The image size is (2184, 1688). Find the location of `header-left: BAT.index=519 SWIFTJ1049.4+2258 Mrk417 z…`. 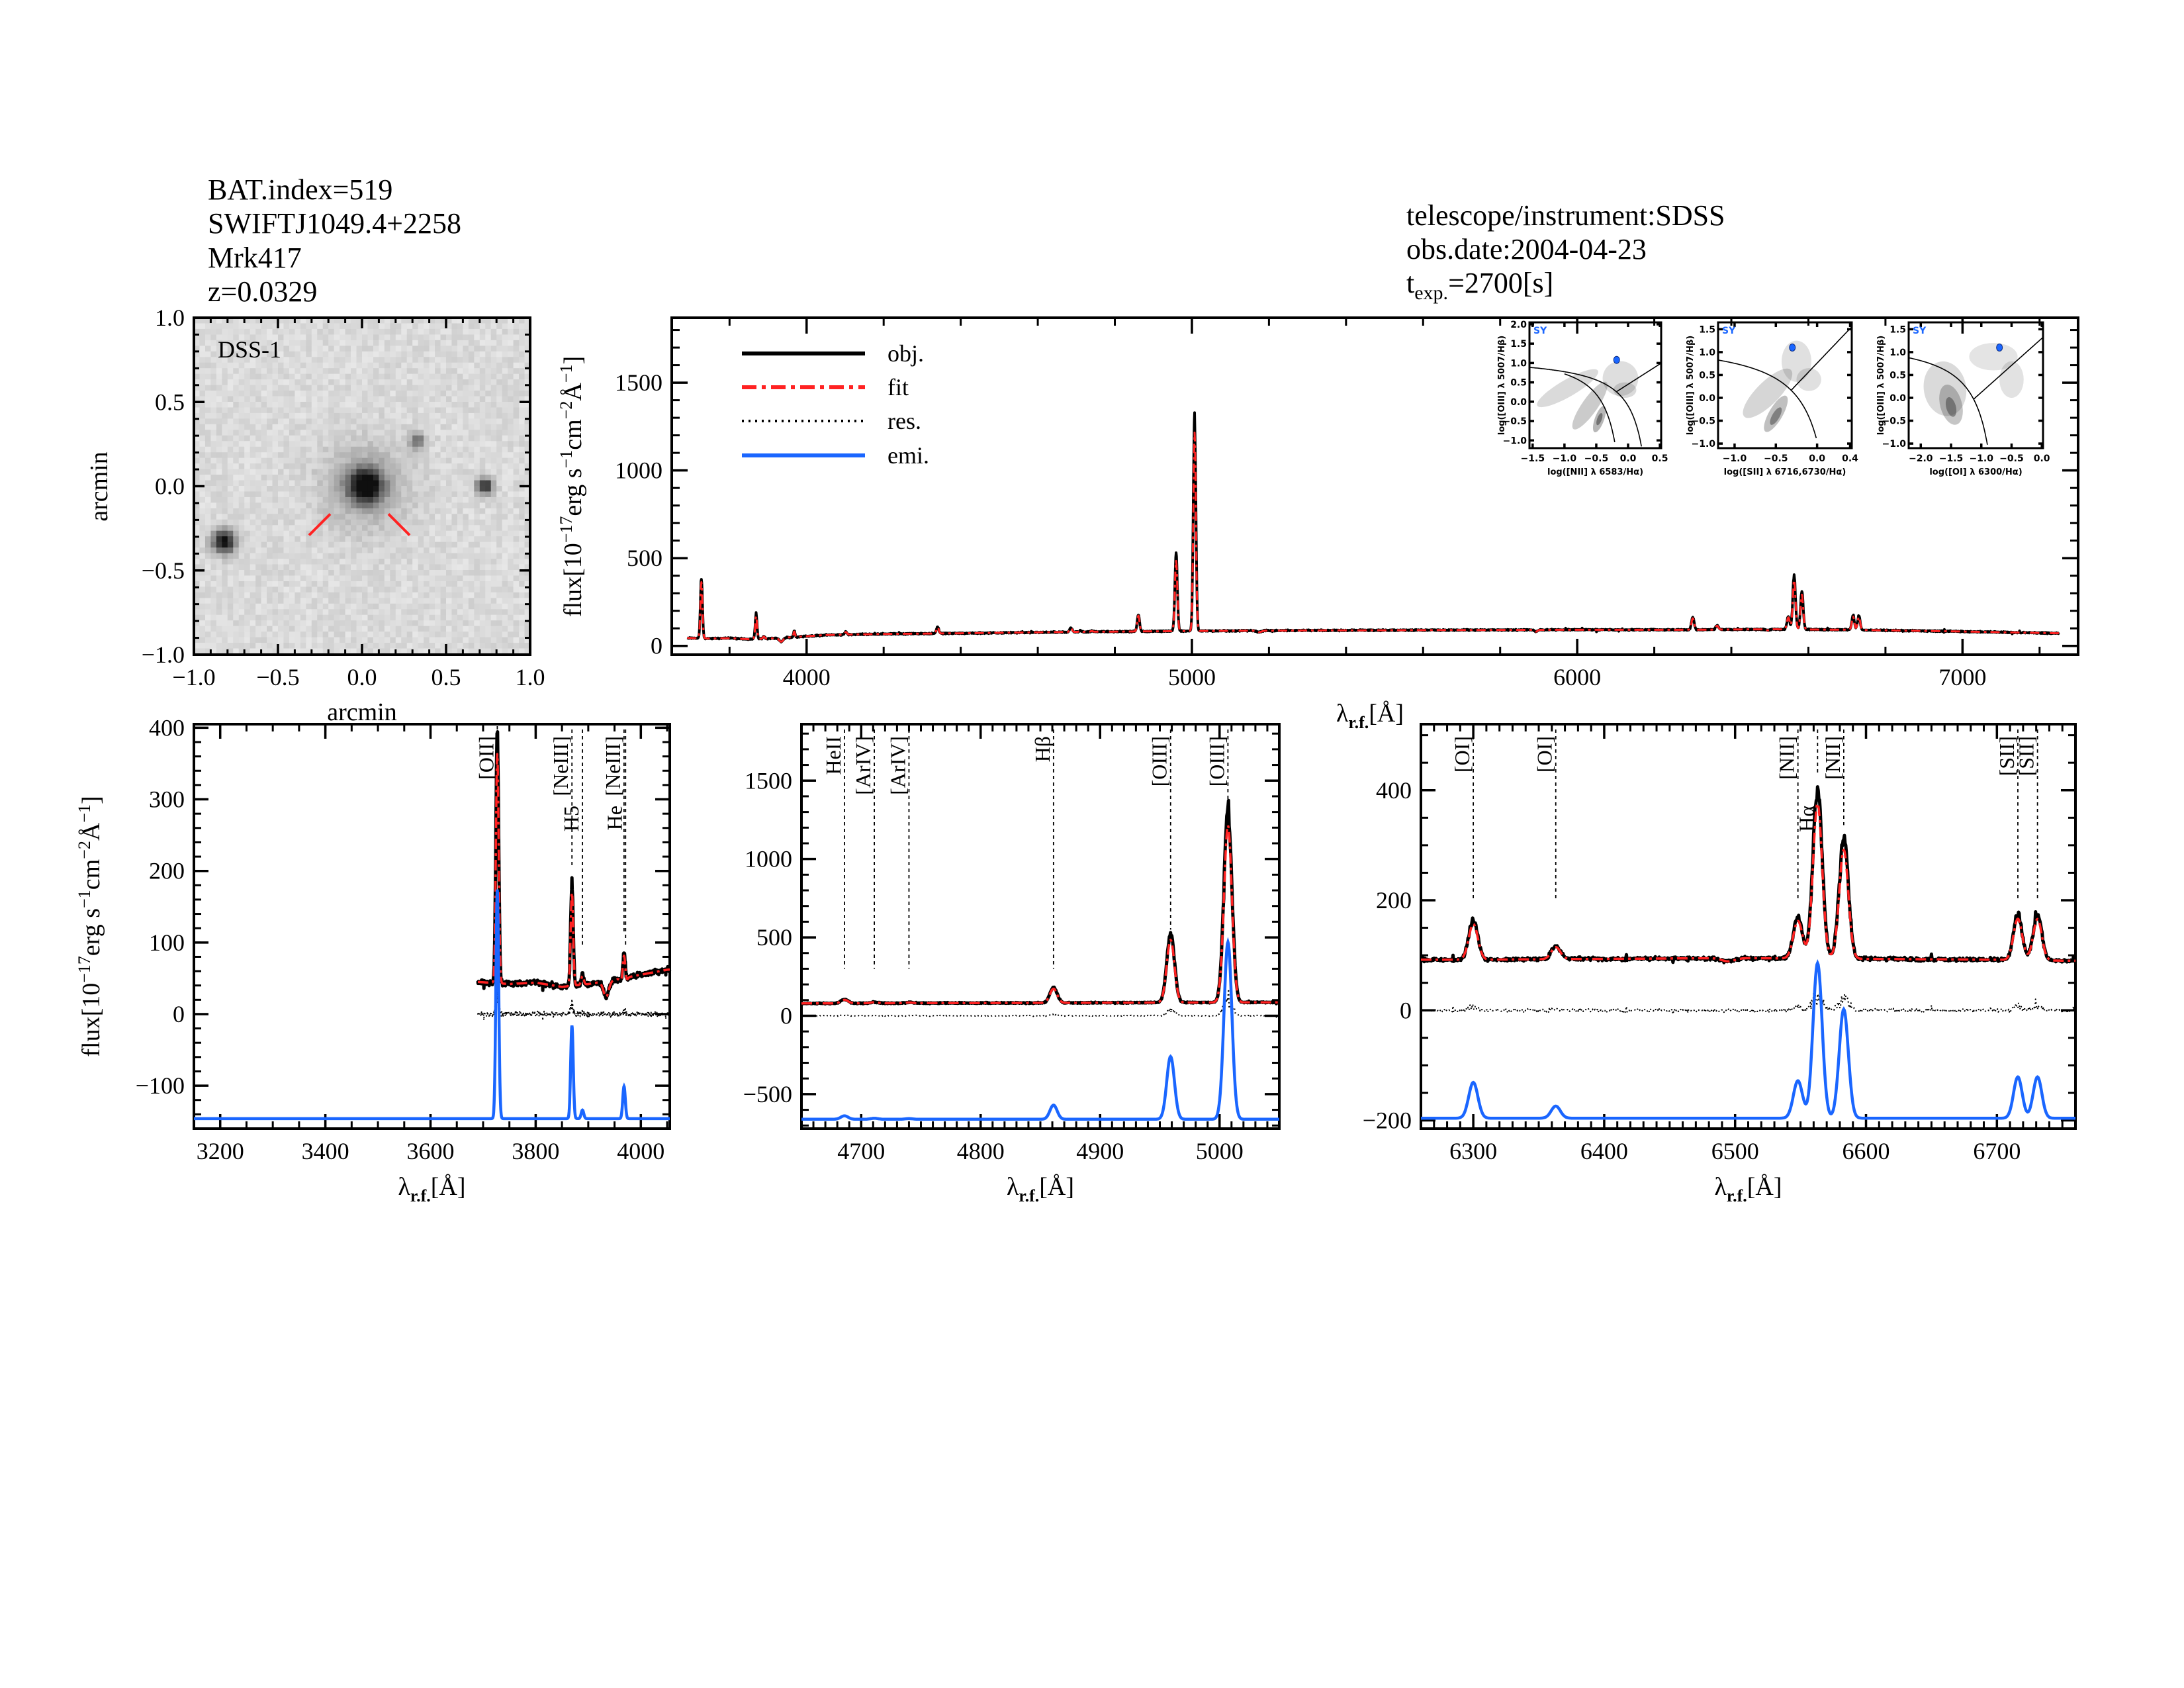

header-left: BAT.index=519 SWIFTJ1049.4+2258 Mrk417 z… is located at coordinates (334, 240).